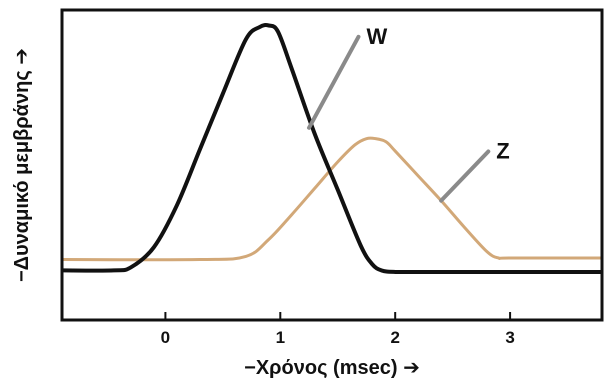 The image size is (606, 385). Describe the element at coordinates (509, 337) in the screenshot. I see `x-tick-label-3: 3` at that location.